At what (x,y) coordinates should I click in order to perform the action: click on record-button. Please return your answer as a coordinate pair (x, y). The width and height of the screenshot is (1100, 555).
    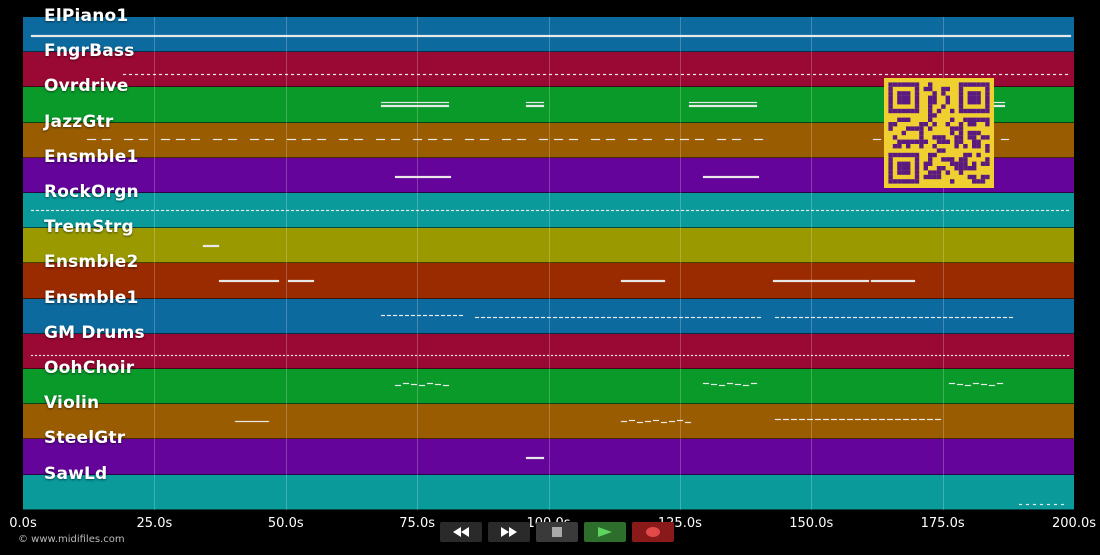
    Looking at the image, I should click on (653, 532).